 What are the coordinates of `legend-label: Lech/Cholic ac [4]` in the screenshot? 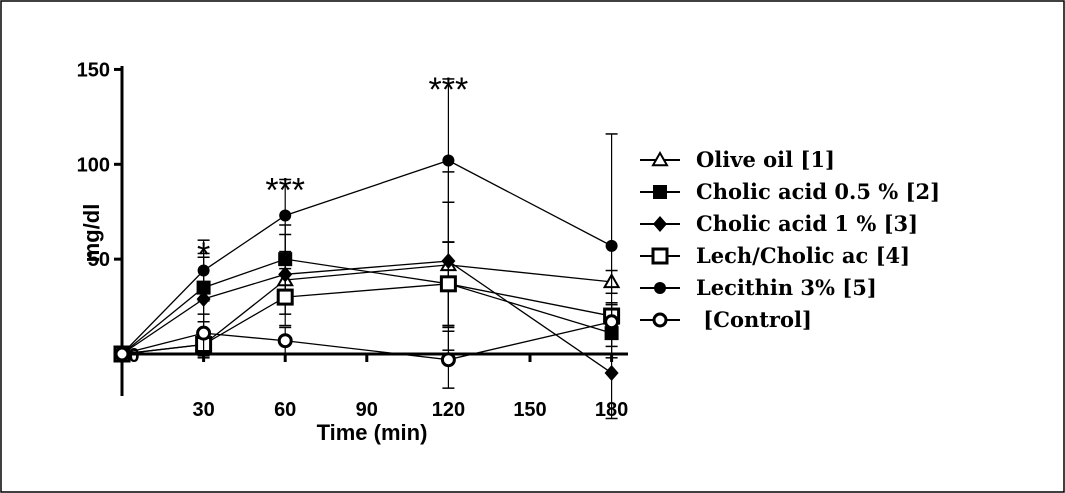 It's located at (803, 255).